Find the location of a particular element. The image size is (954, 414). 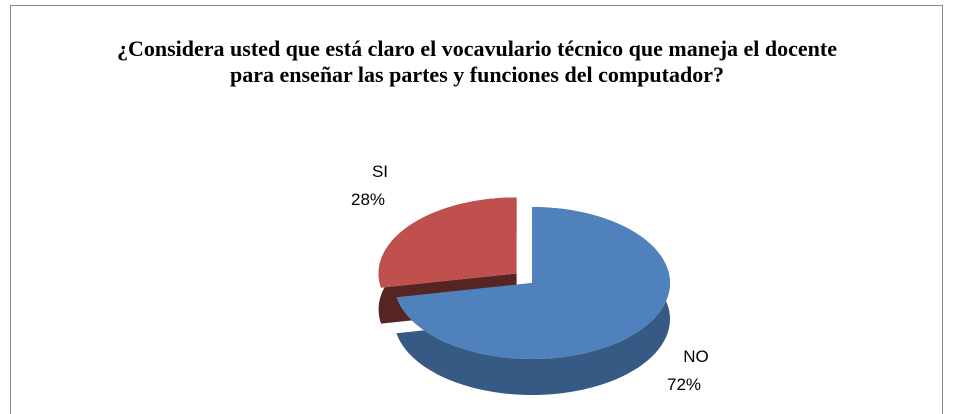

value-label: 28% is located at coordinates (368, 199).